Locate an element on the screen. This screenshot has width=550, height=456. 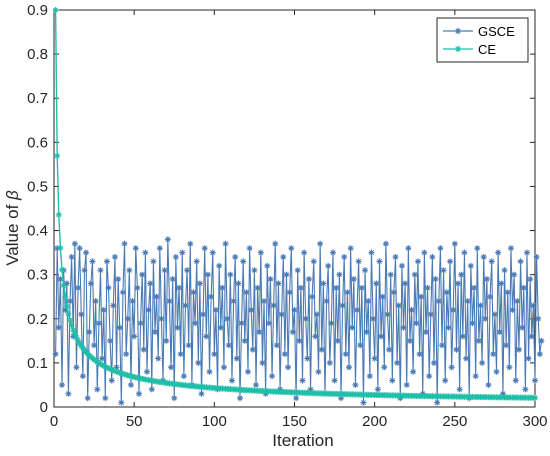
x-tick-label: 300 is located at coordinates (534, 421).